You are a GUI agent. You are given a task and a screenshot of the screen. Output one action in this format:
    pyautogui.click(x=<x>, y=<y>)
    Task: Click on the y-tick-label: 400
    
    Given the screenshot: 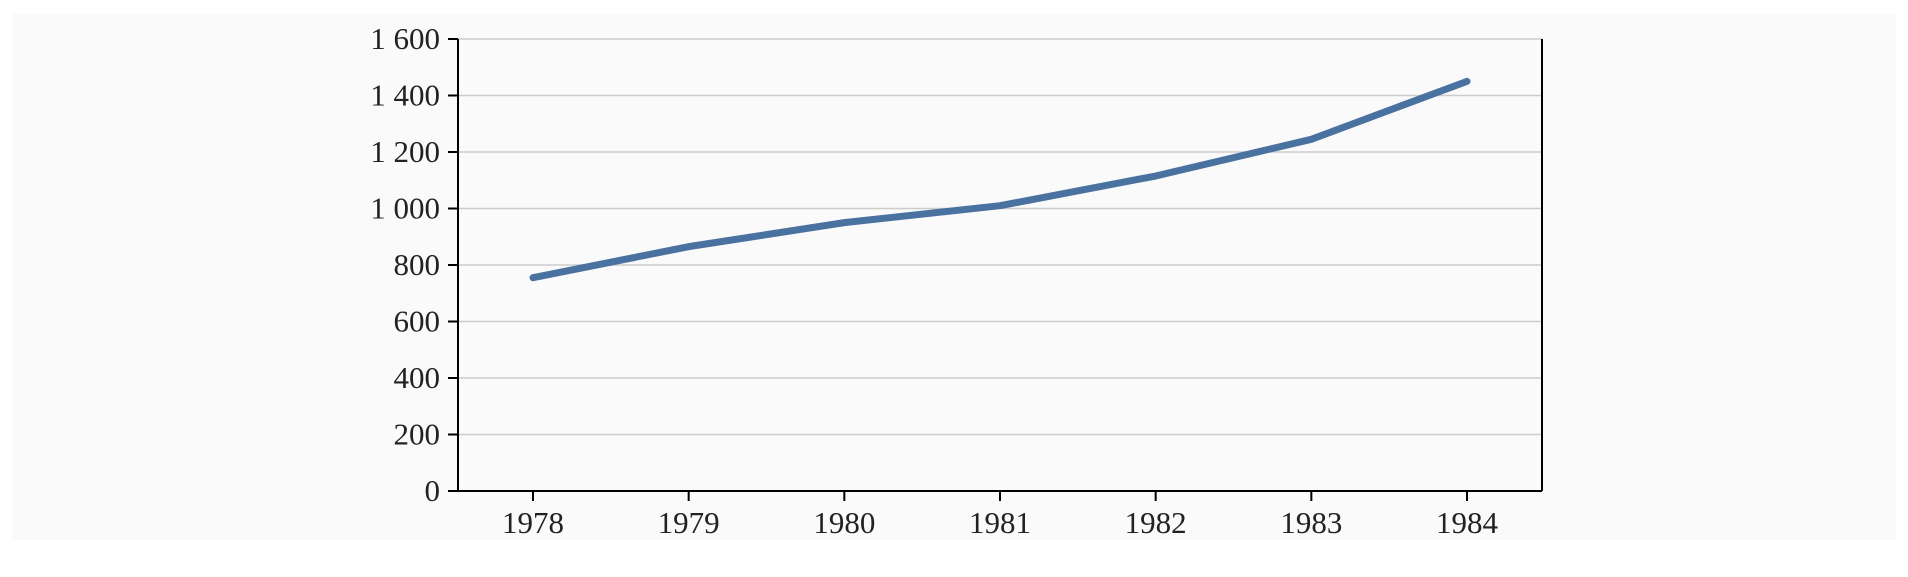 What is the action you would take?
    pyautogui.click(x=417, y=377)
    